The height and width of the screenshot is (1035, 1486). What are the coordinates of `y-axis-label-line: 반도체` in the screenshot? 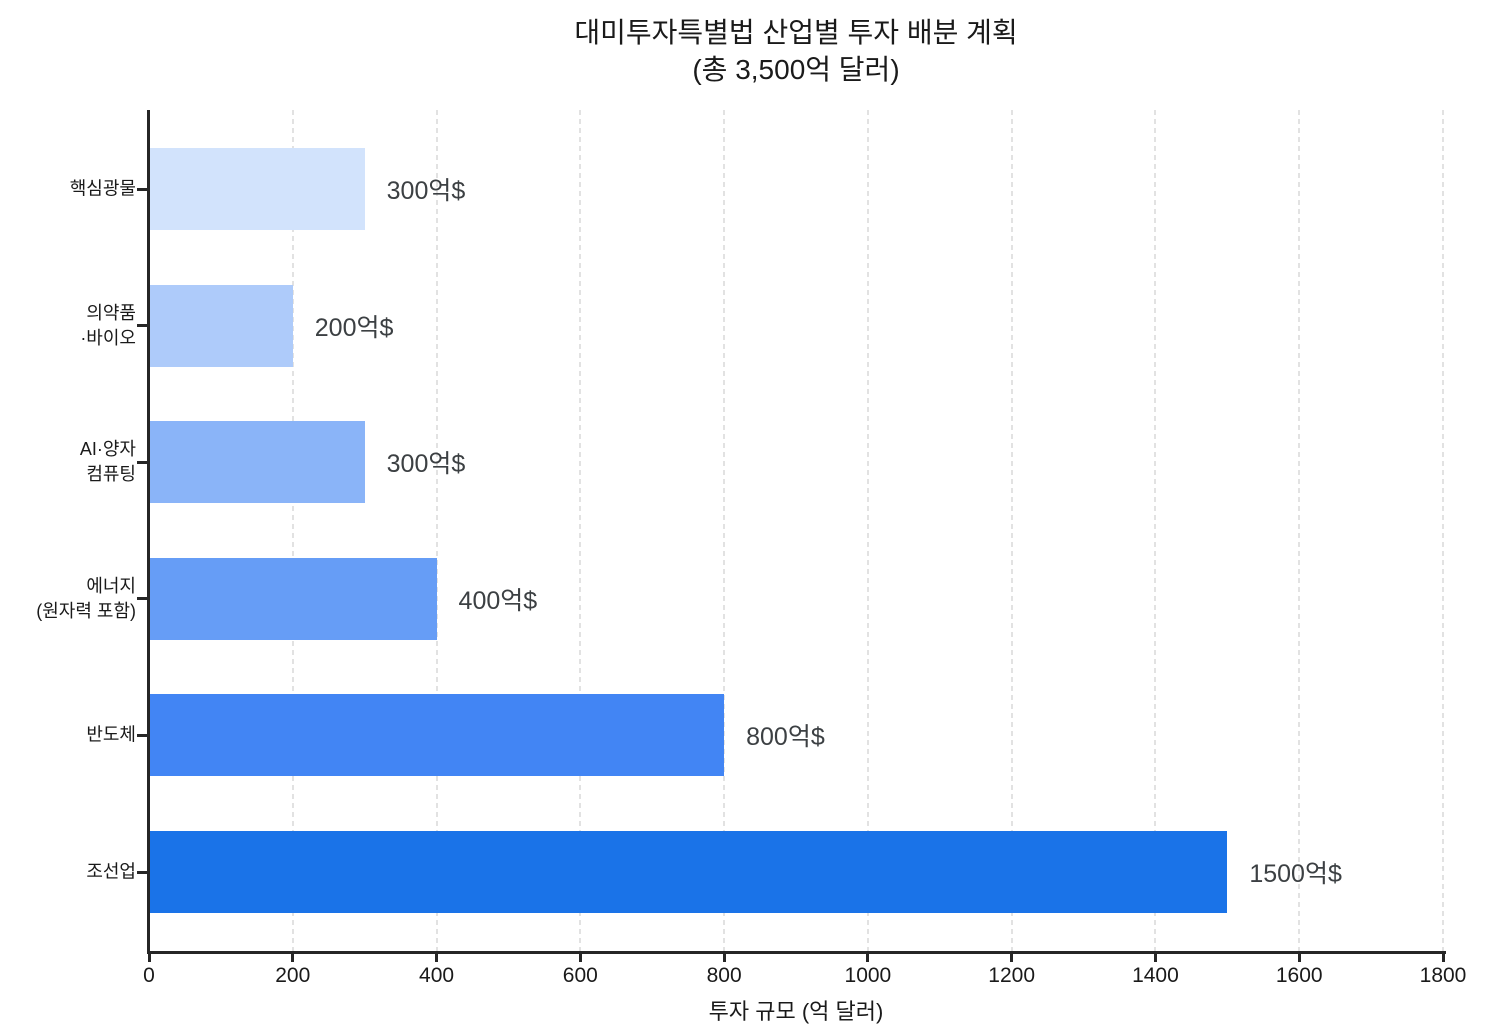 It's located at (111, 734).